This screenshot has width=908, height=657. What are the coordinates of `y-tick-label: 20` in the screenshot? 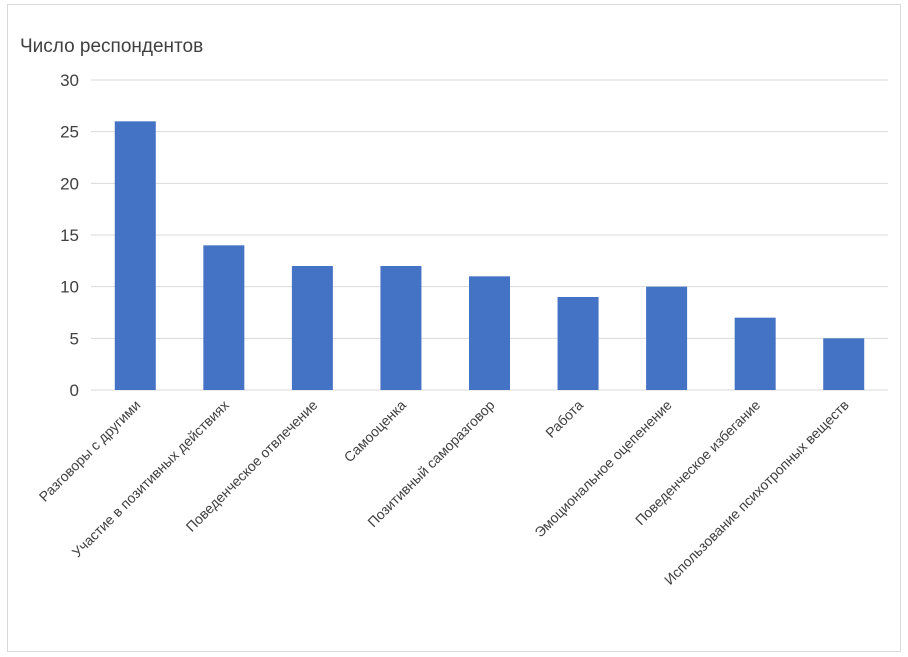 It's located at (69, 183).